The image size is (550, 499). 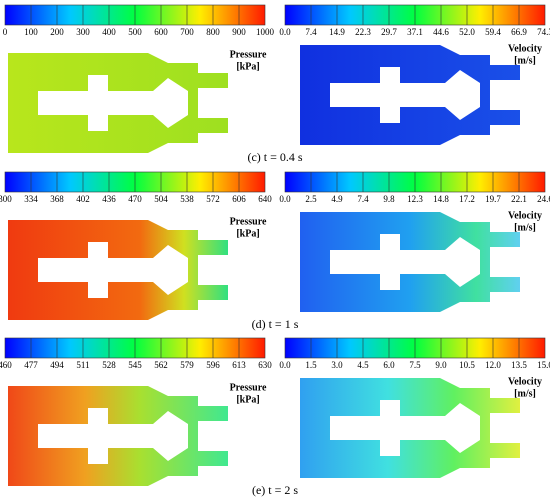 I want to click on colorbar-tick-label: 562, so click(x=161, y=365).